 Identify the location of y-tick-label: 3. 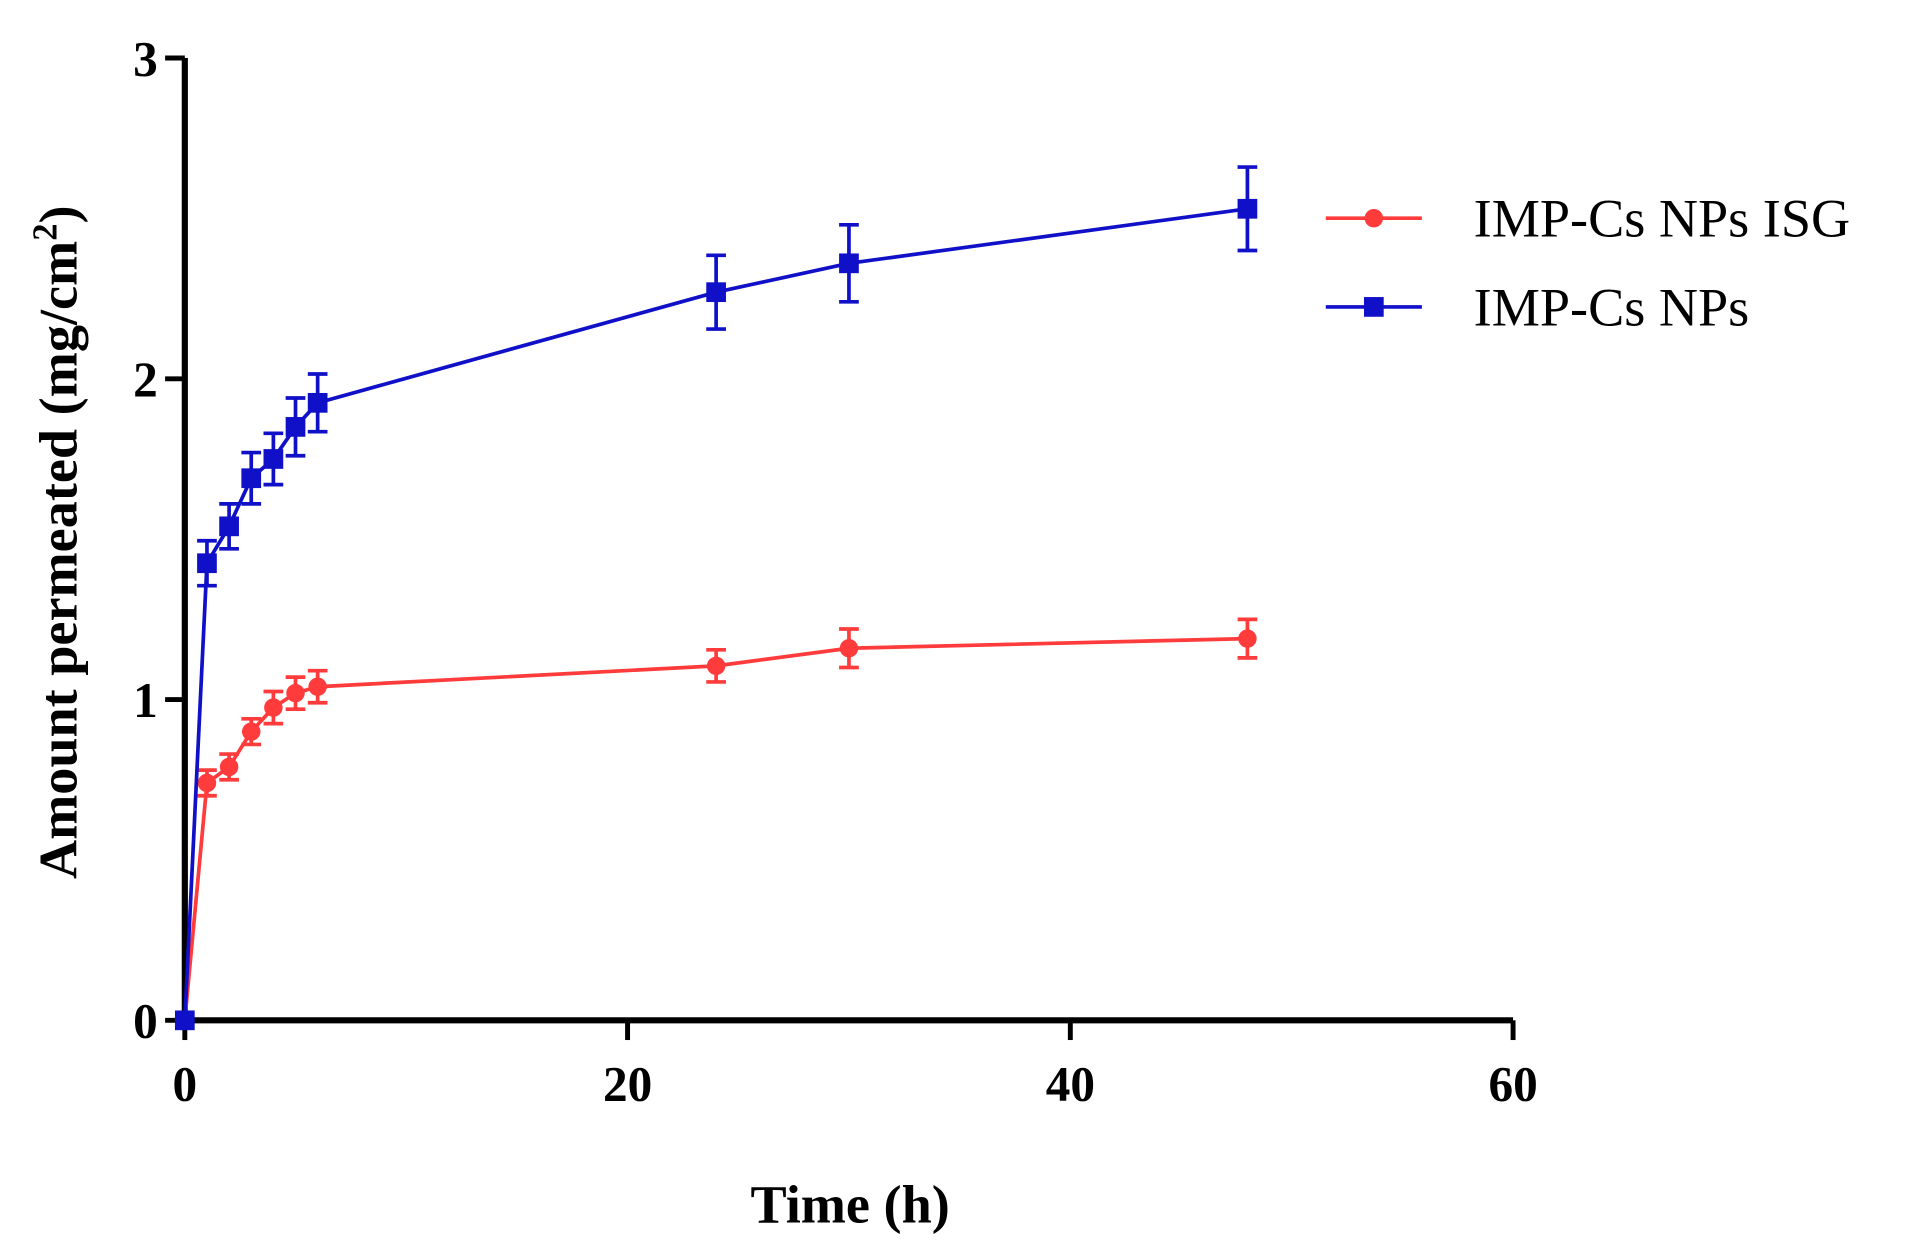
(145, 58).